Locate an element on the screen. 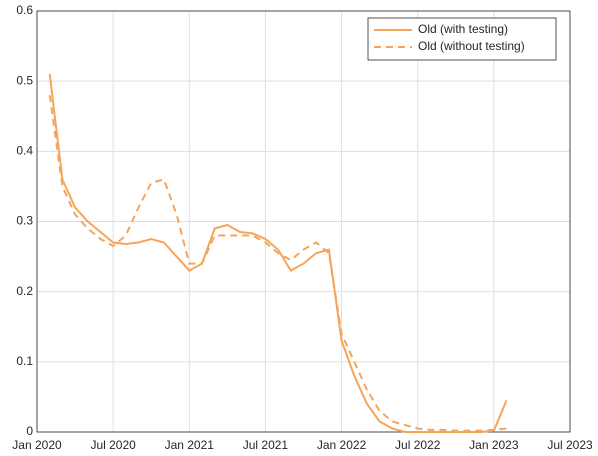  x-tick-label: Jul 2023 is located at coordinates (570, 445).